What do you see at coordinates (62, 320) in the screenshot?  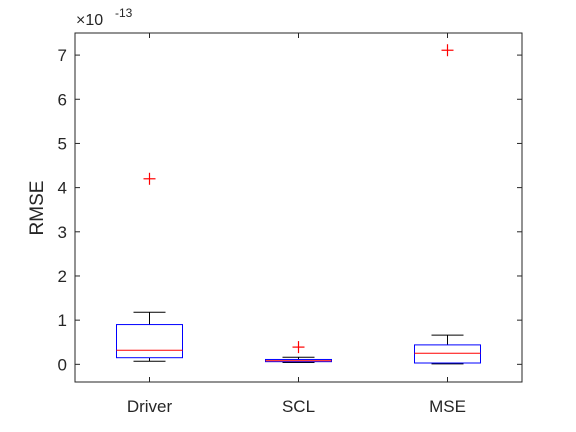 I see `y-tick-label: 1` at bounding box center [62, 320].